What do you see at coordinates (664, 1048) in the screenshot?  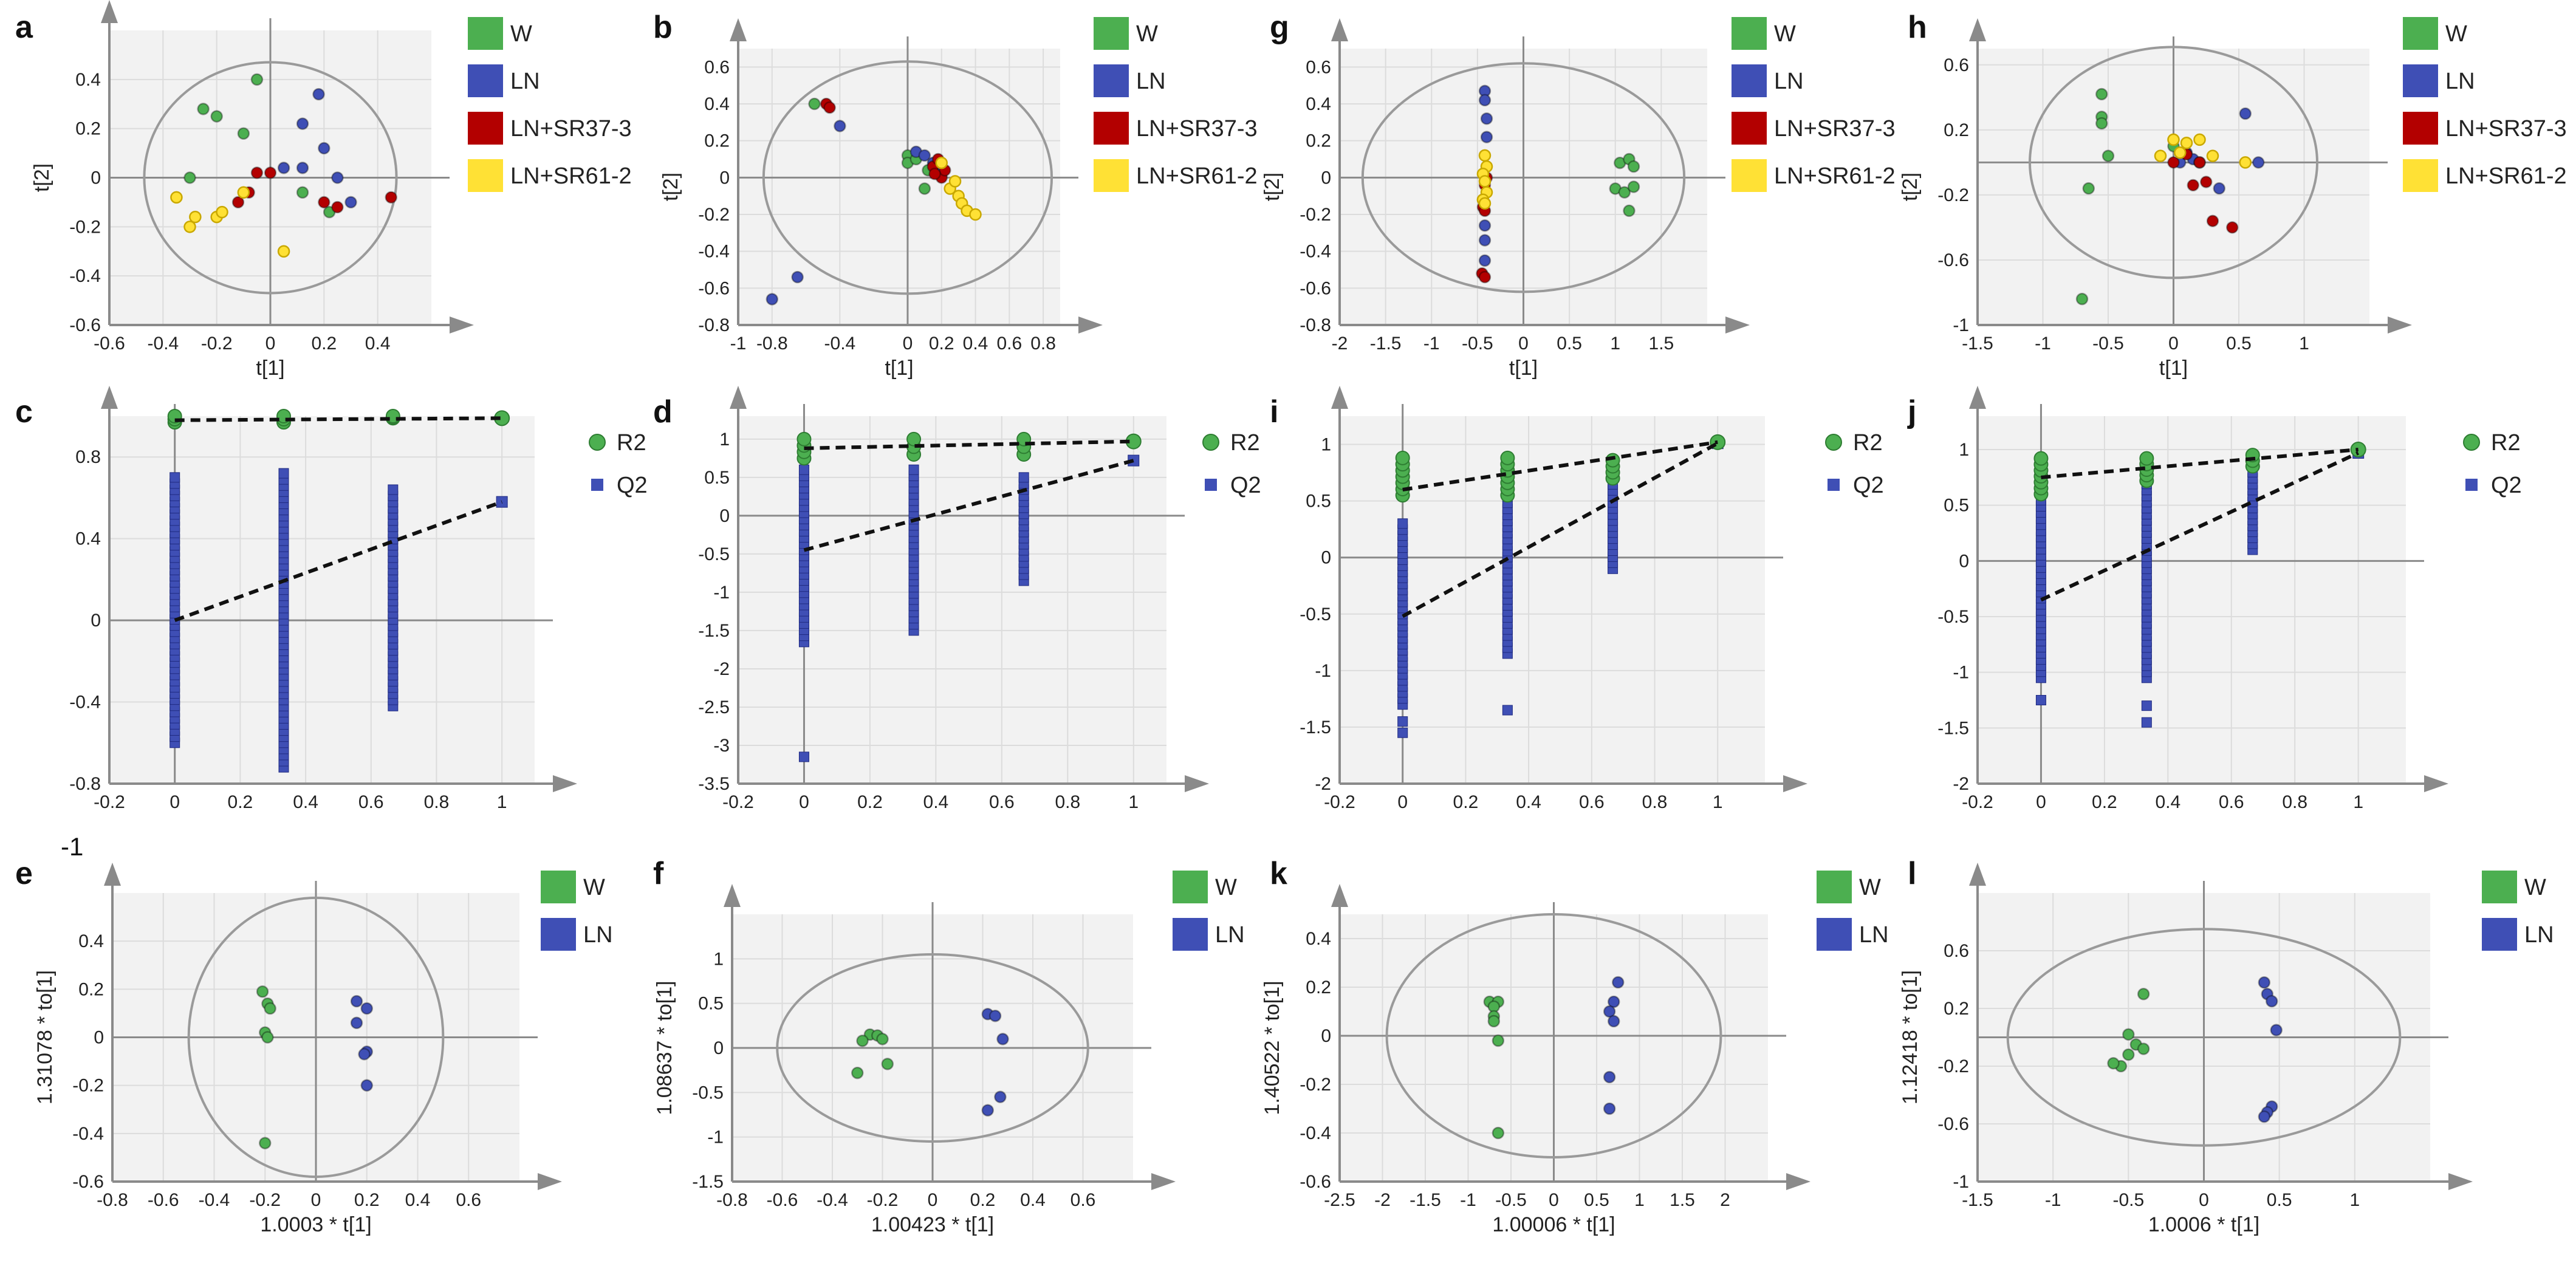 I see `y-axis-title: 1.08637 * to[1]` at bounding box center [664, 1048].